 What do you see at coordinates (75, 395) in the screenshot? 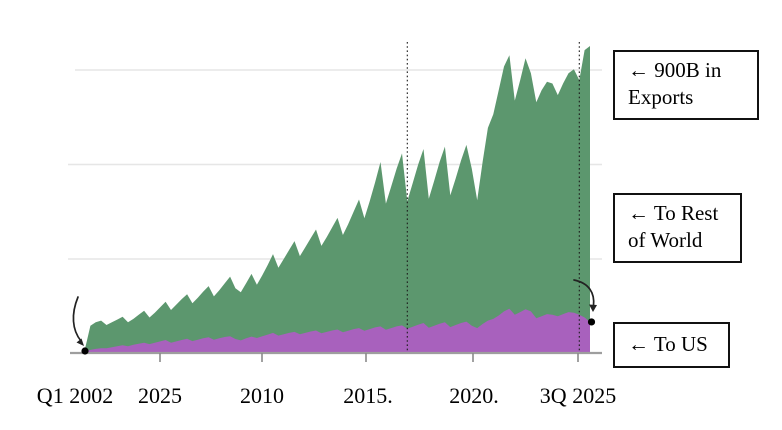
I see `x-tick-label-q1-2002: Q1 2002` at bounding box center [75, 395].